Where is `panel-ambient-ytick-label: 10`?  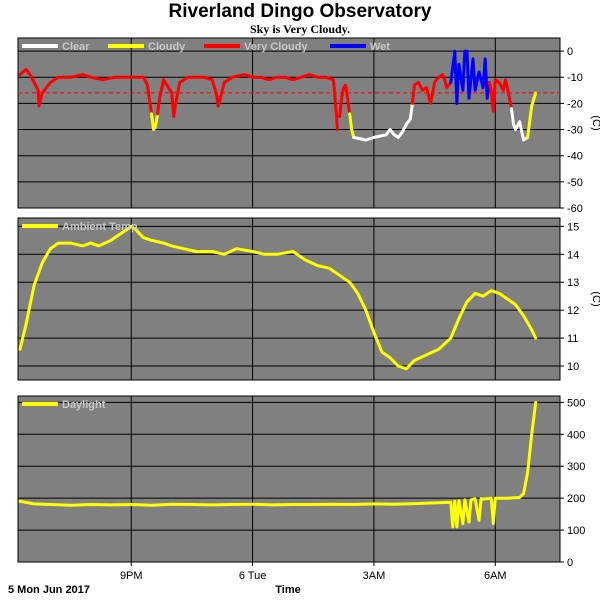
panel-ambient-ytick-label: 10 is located at coordinates (573, 367).